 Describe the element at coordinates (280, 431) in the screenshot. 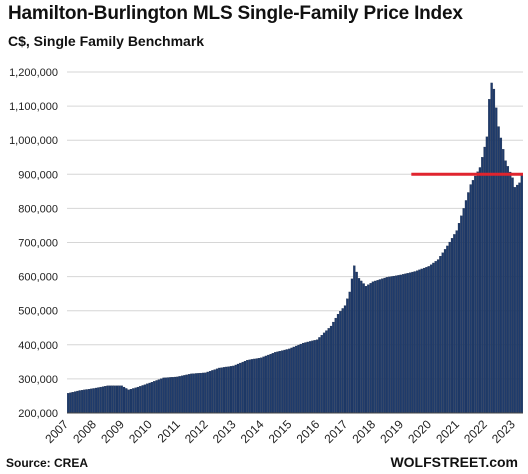

I see `x-tick-label: 2015` at that location.